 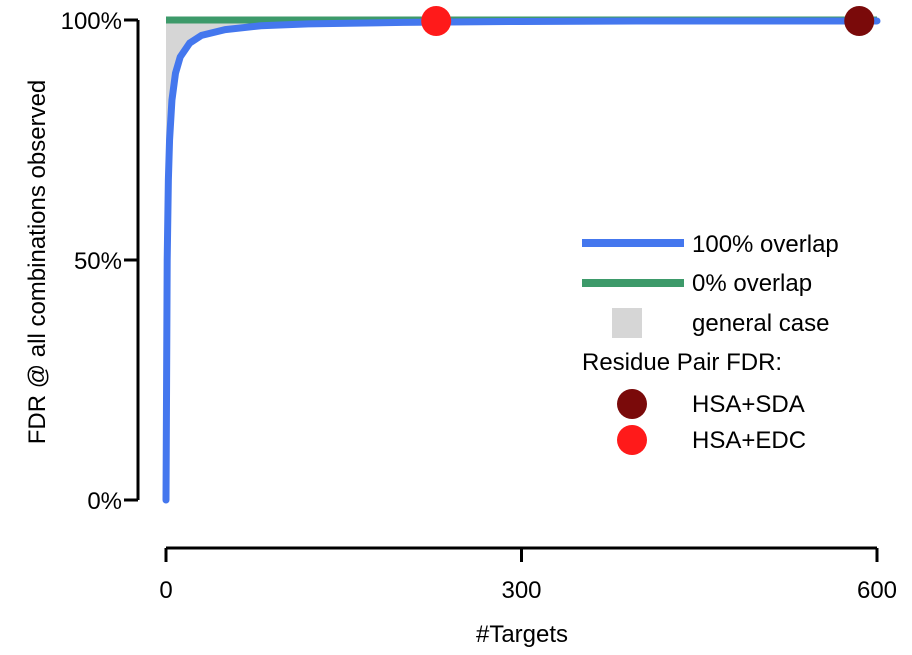 I want to click on y-tick-label: 100%, so click(x=91, y=21).